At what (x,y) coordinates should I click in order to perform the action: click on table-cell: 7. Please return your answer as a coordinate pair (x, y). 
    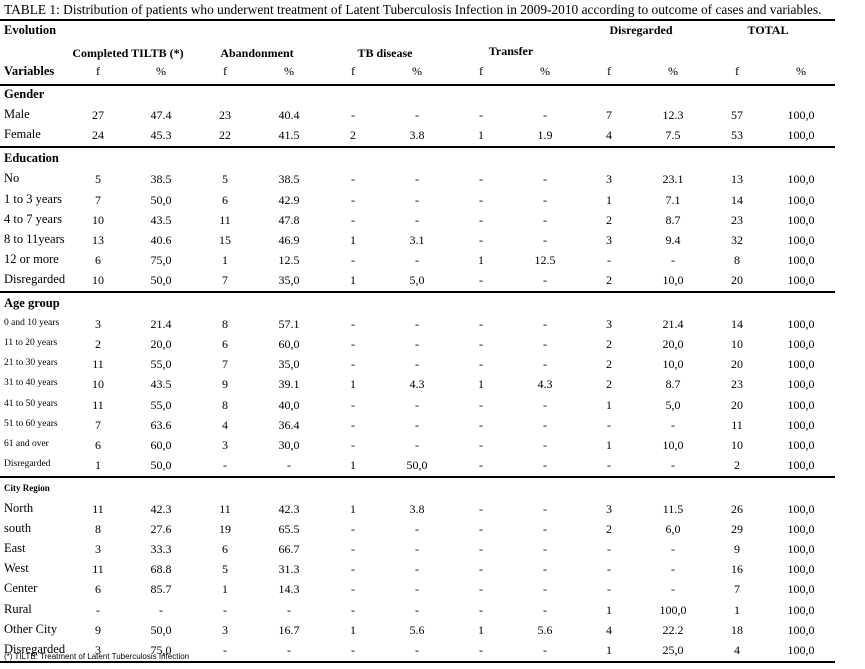
    Looking at the image, I should click on (737, 589).